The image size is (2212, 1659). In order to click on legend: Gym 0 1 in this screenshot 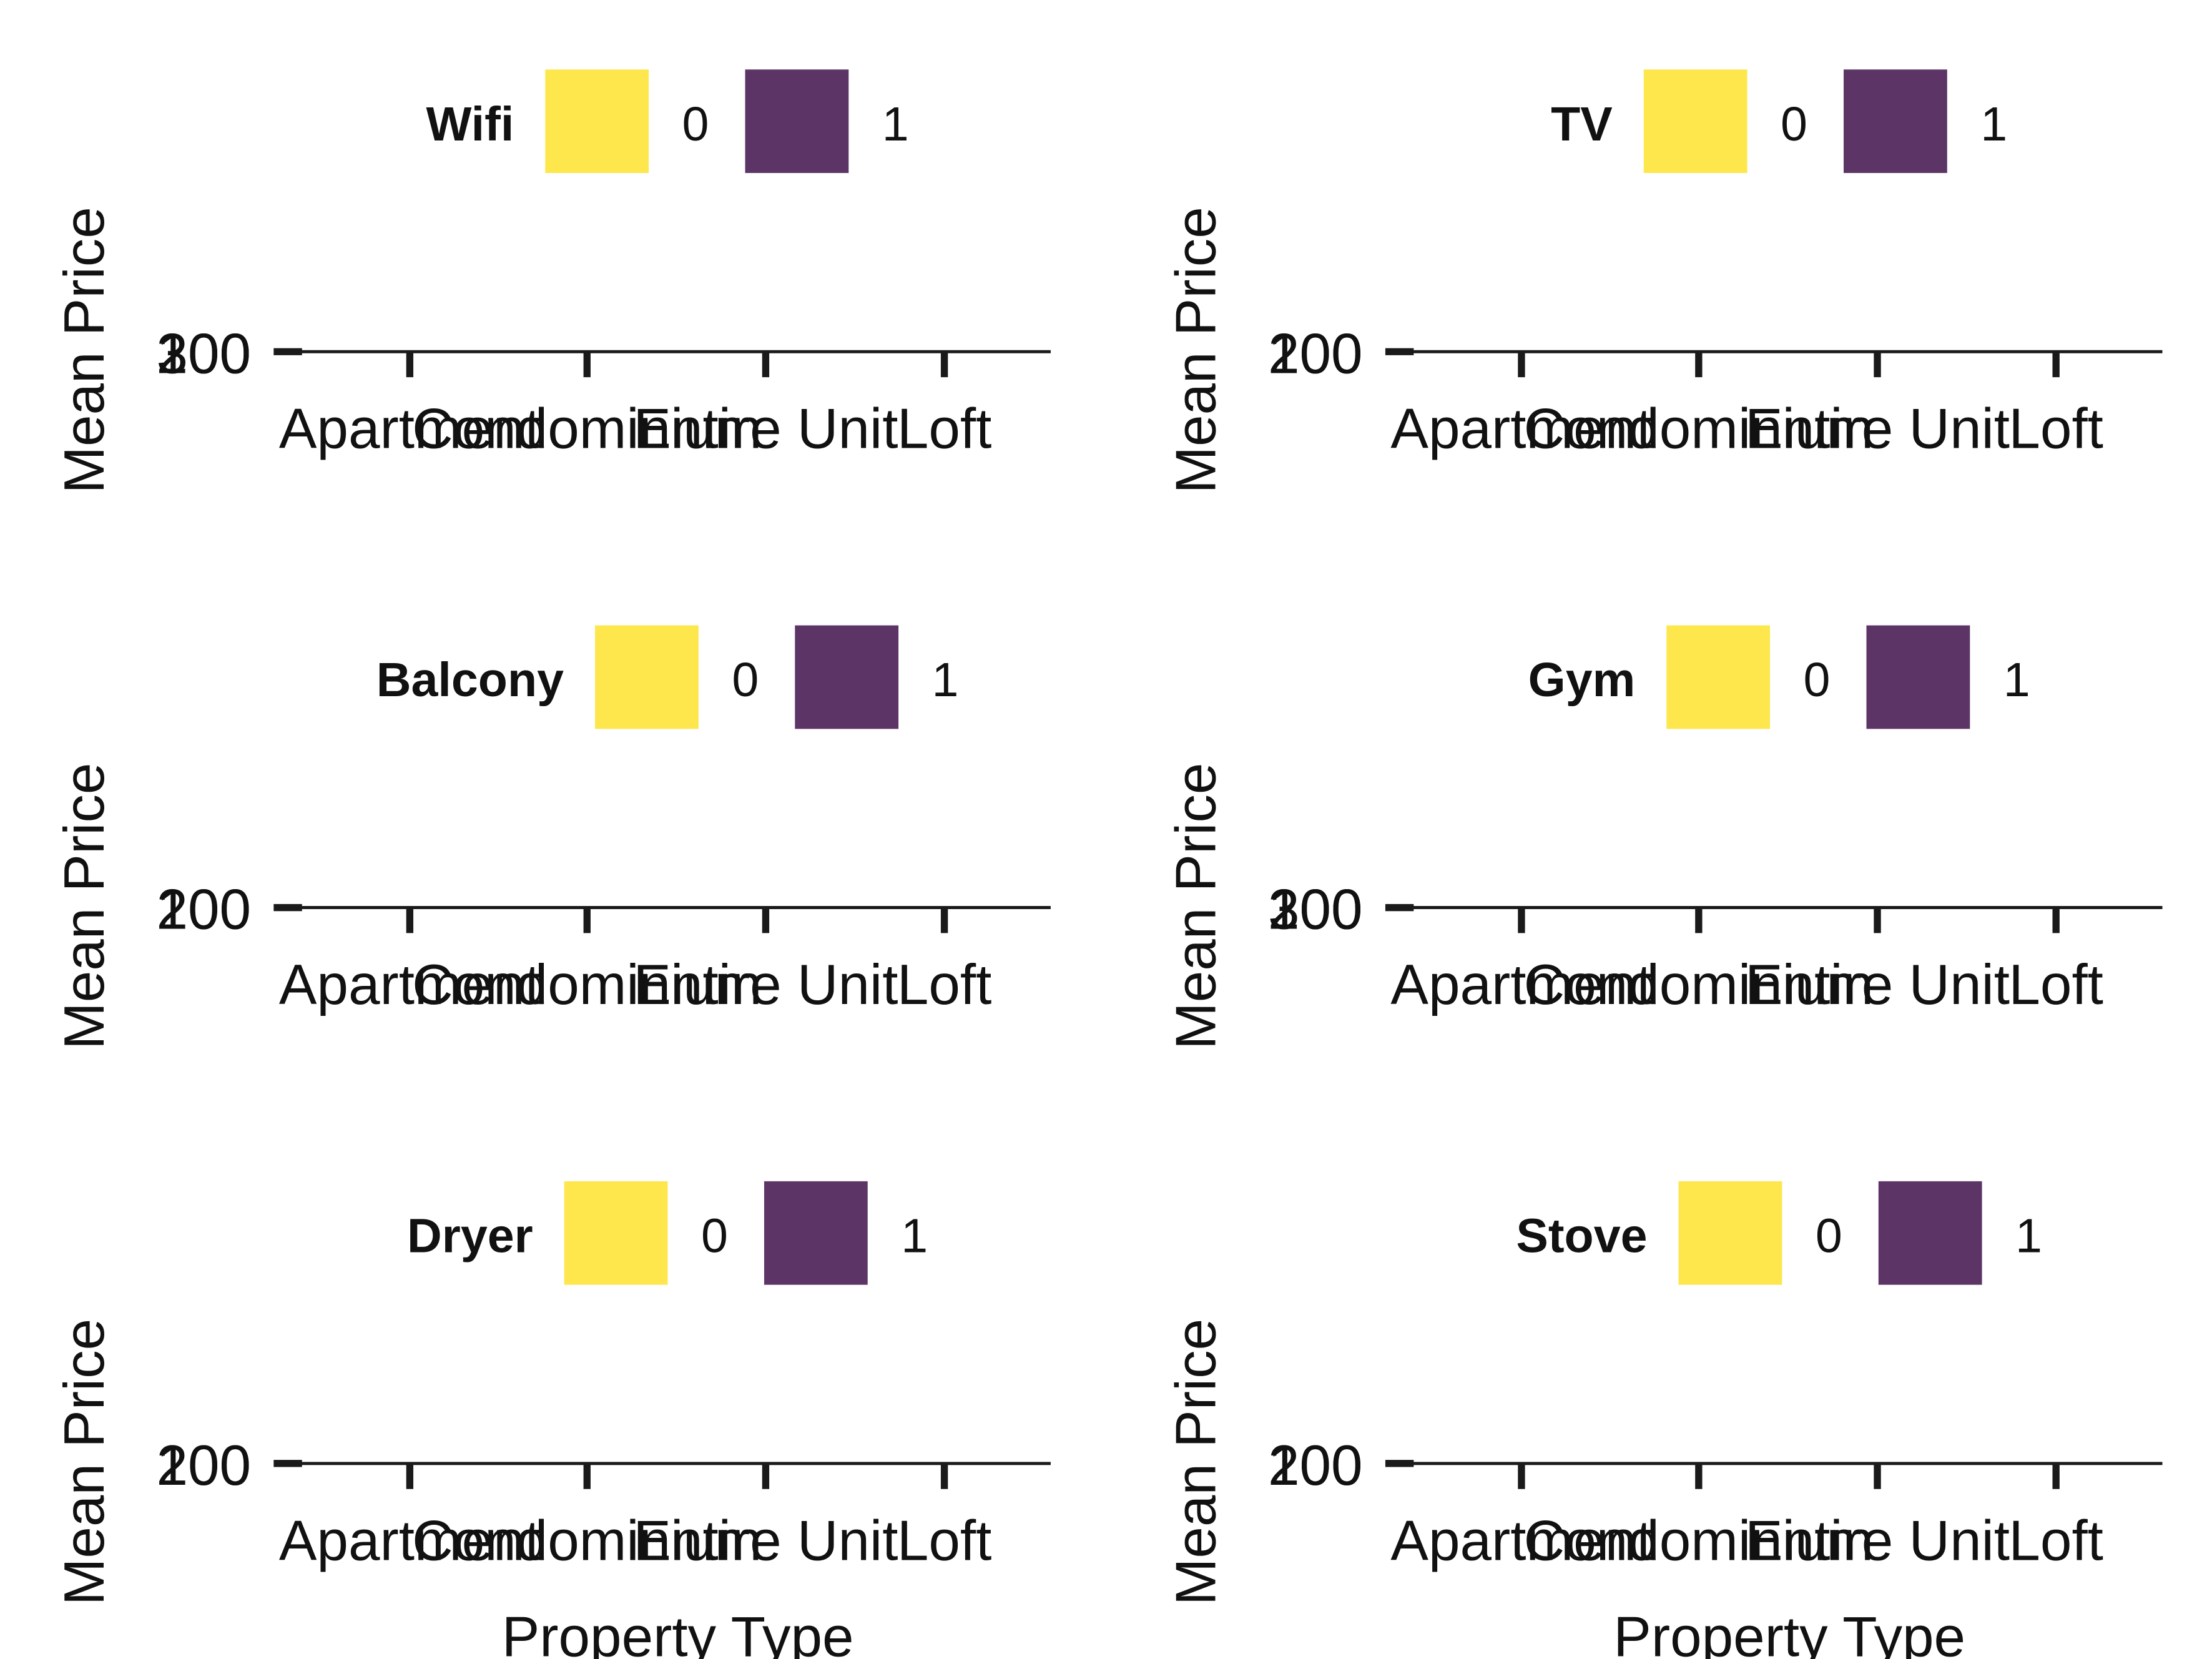, I will do `click(1779, 677)`.